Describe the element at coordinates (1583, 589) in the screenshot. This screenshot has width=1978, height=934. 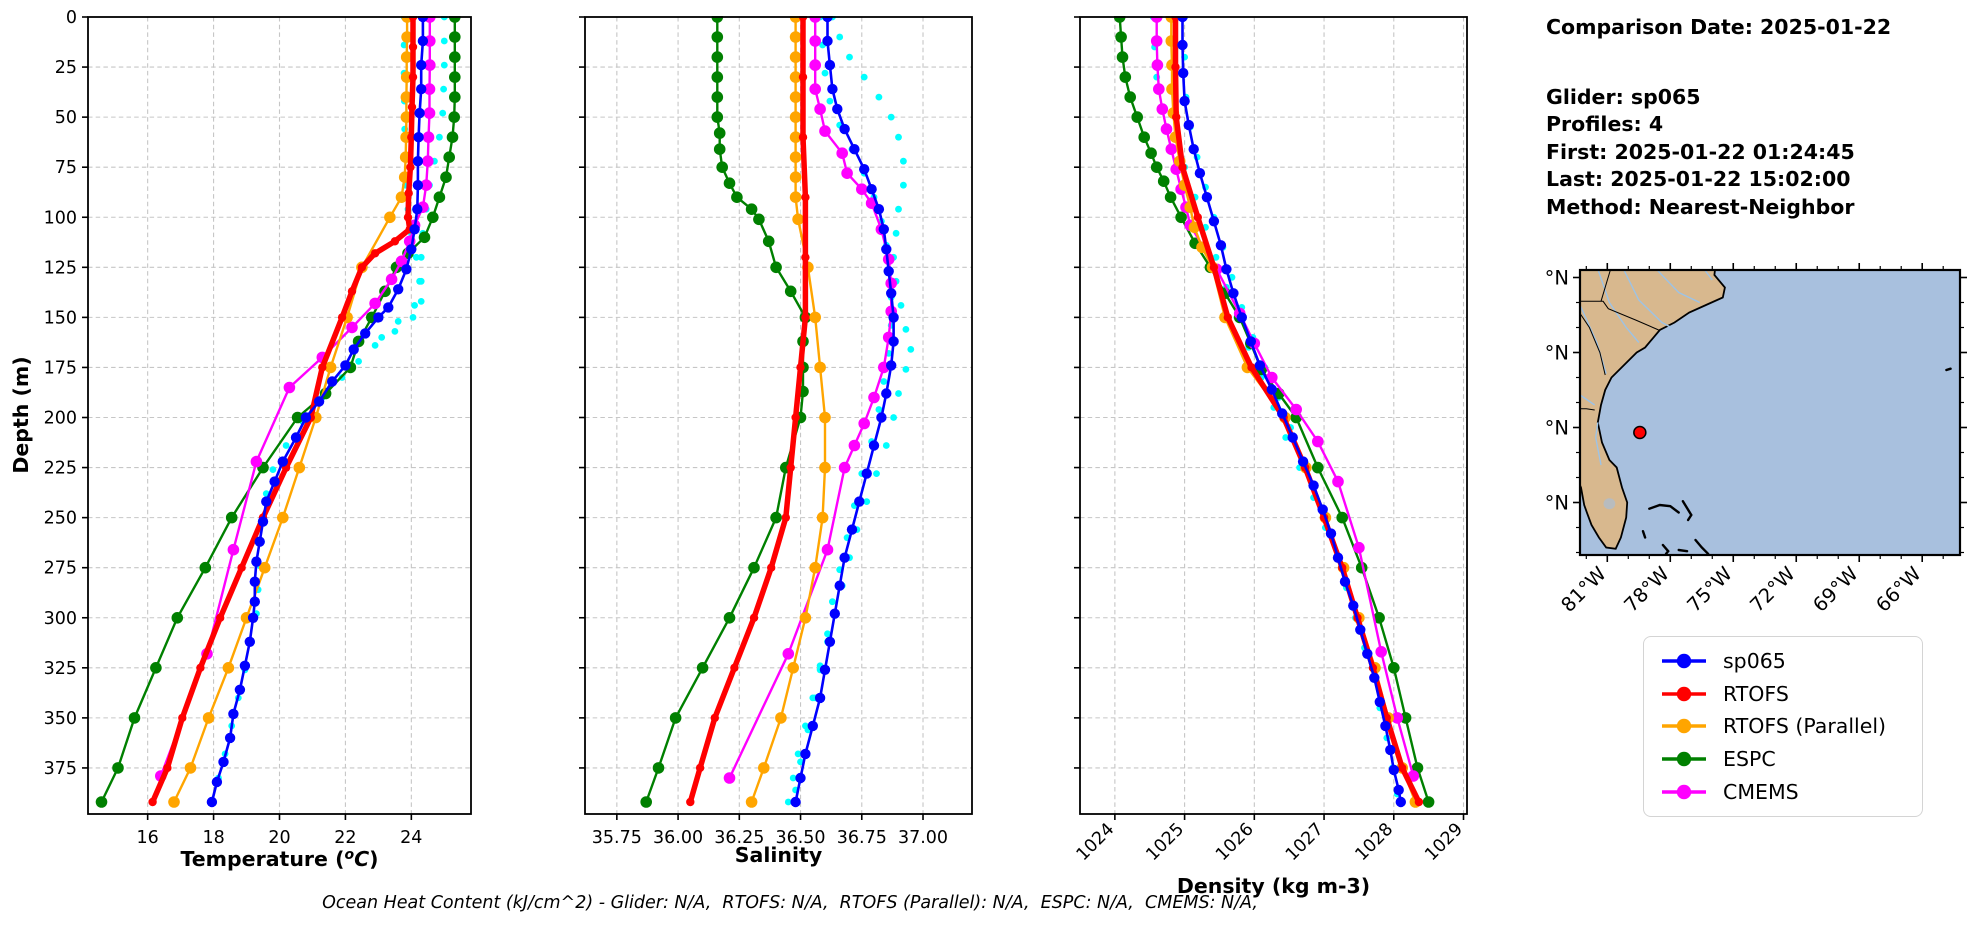
I see `map-lon-tick-label: 81°W` at that location.